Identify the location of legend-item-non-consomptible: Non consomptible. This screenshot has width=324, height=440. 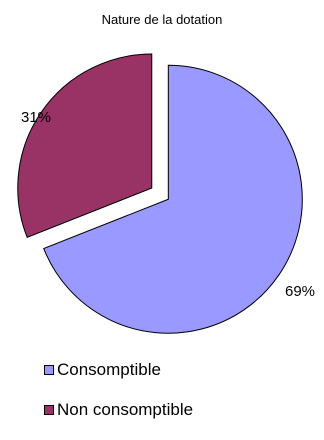
(174, 410).